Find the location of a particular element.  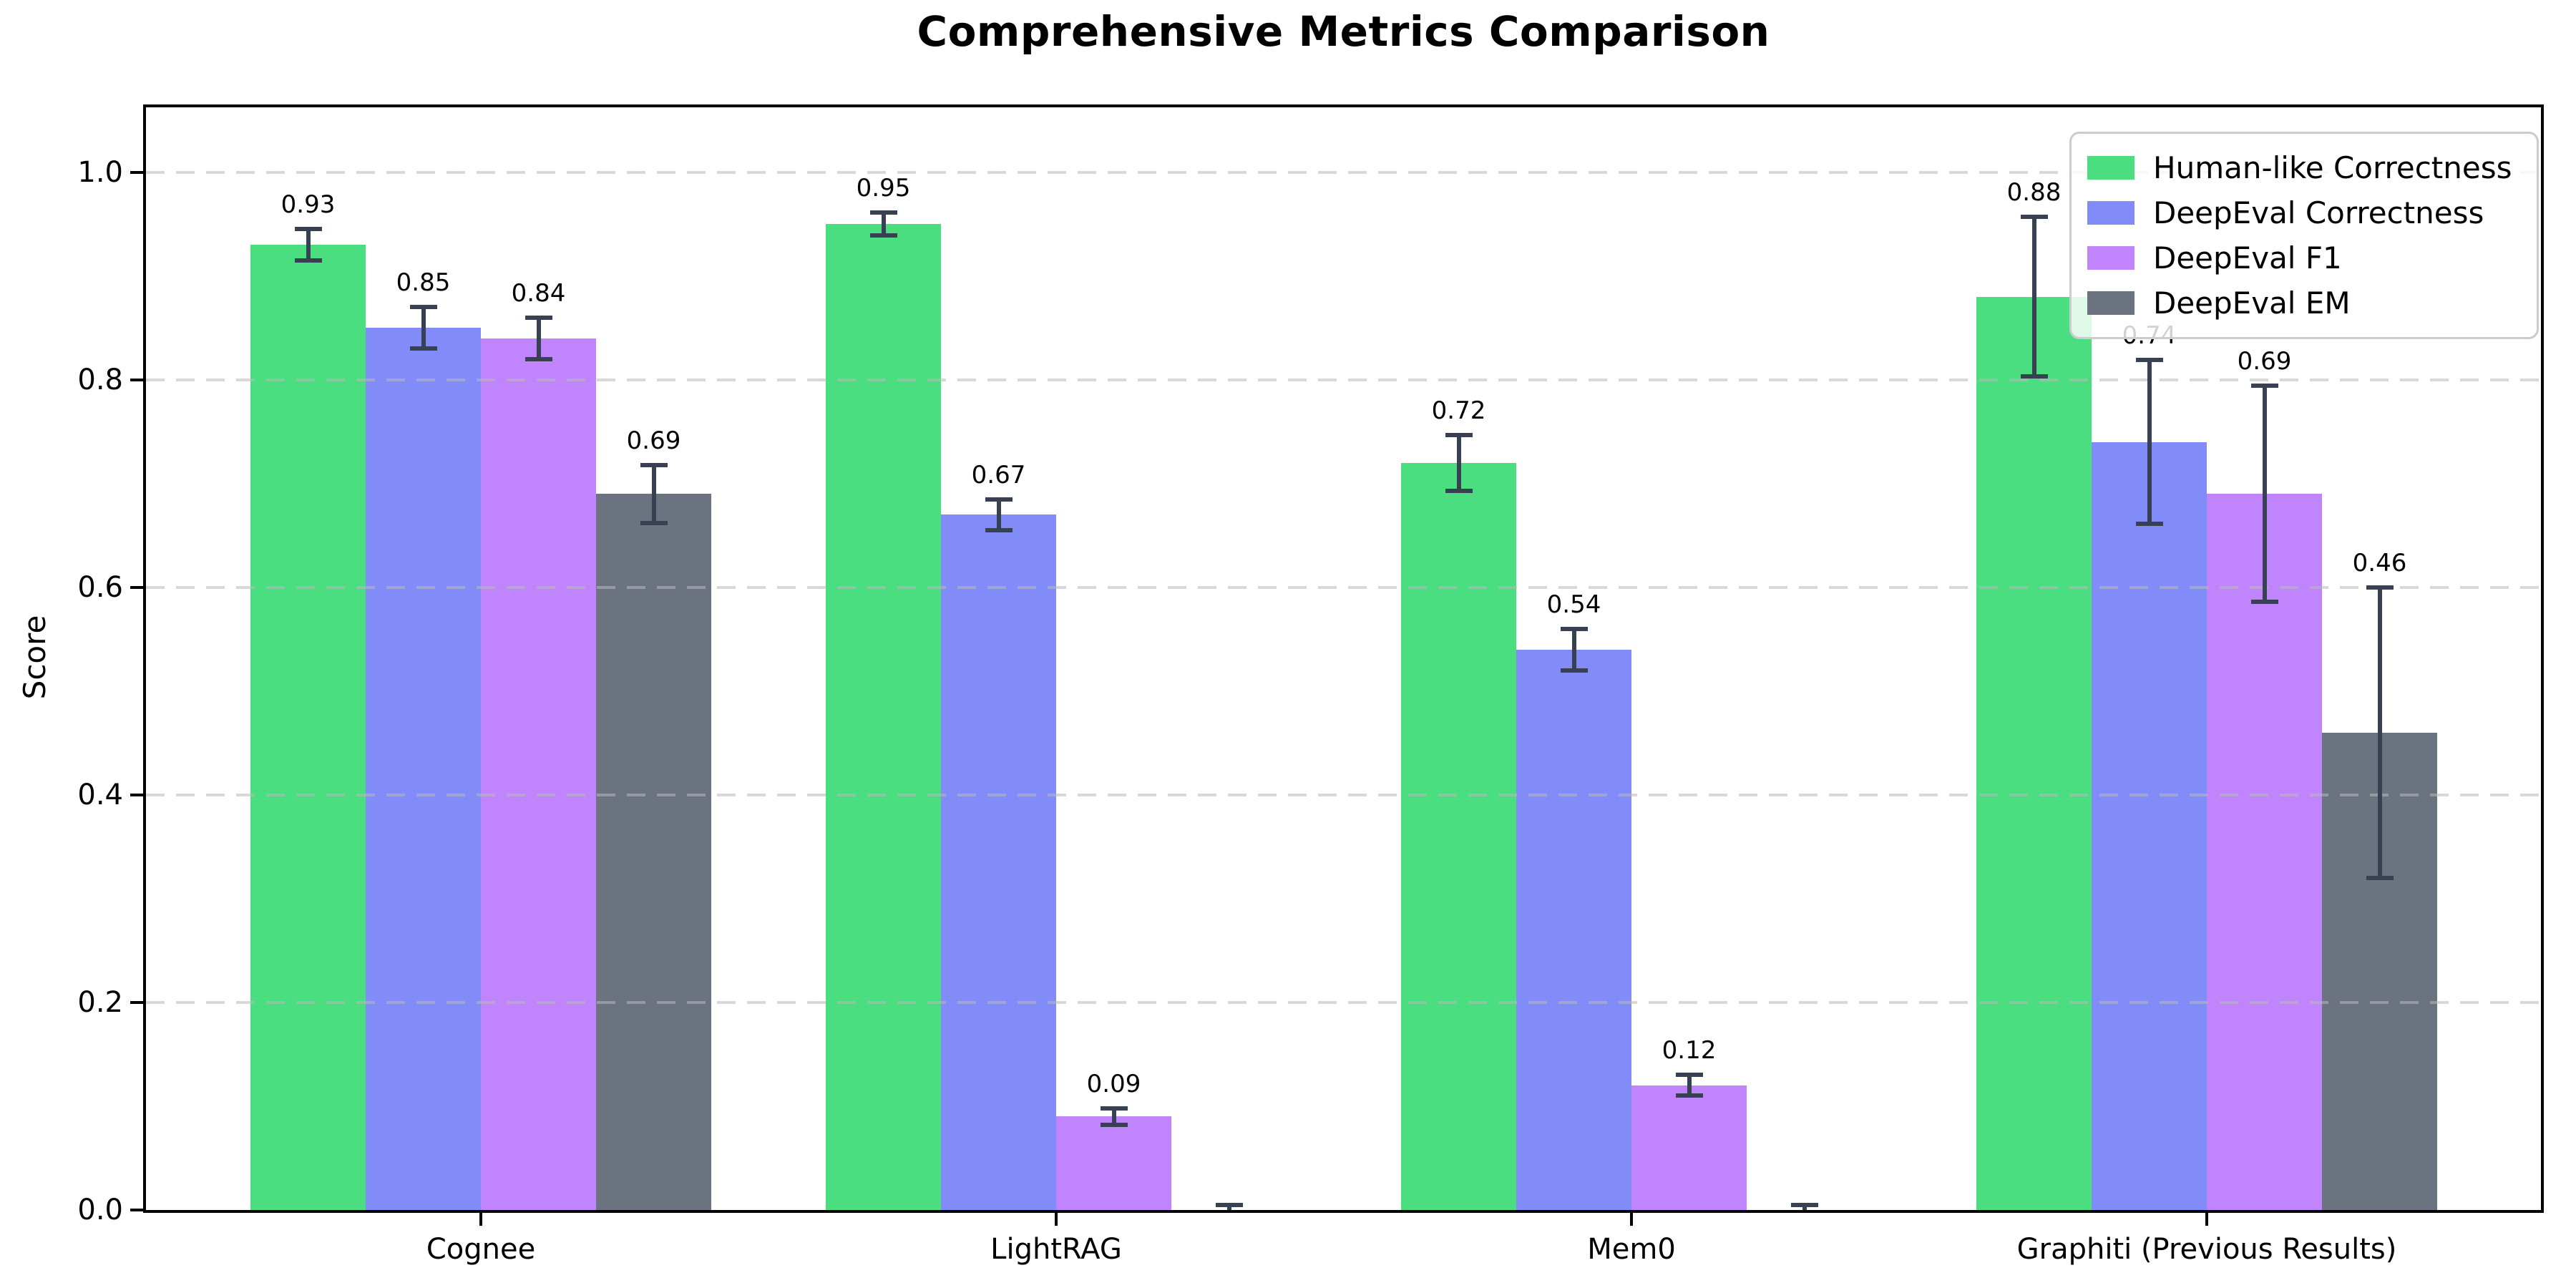

bar-value-label: 0.84 is located at coordinates (538, 293).